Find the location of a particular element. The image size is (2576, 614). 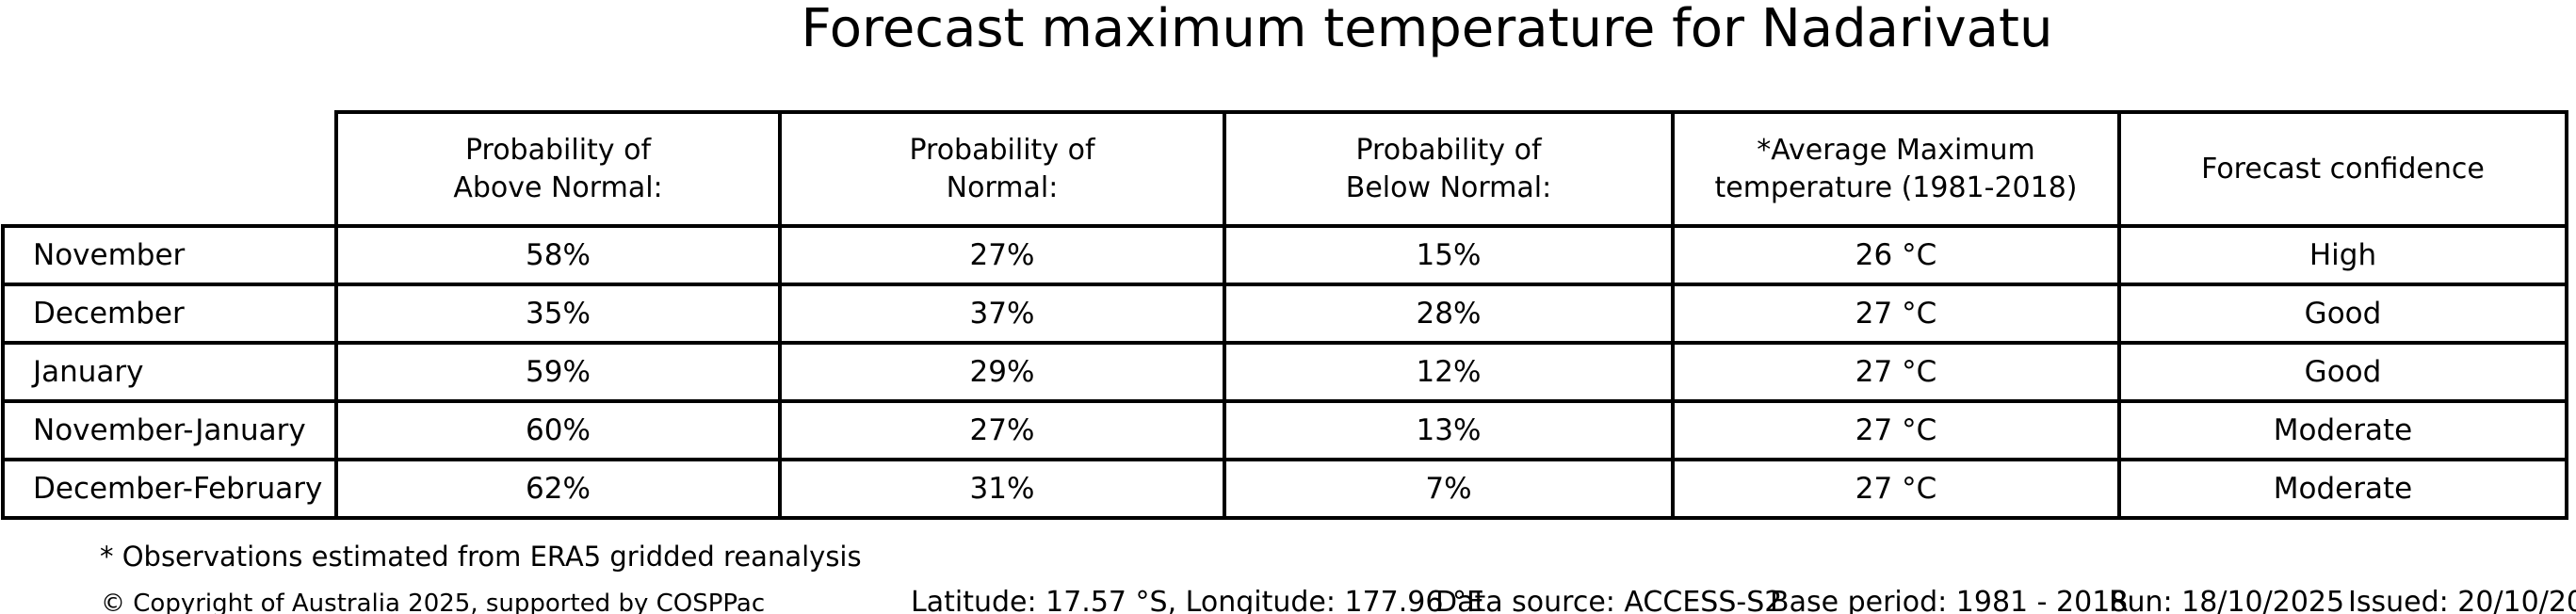

column-header-forecast-confidence: Forecast confidence is located at coordinates (2342, 169).